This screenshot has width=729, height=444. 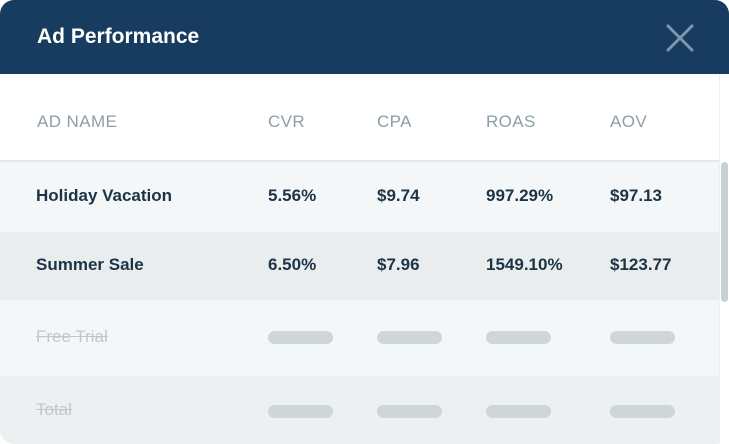 I want to click on cpa-cell: $7.96, so click(x=398, y=264).